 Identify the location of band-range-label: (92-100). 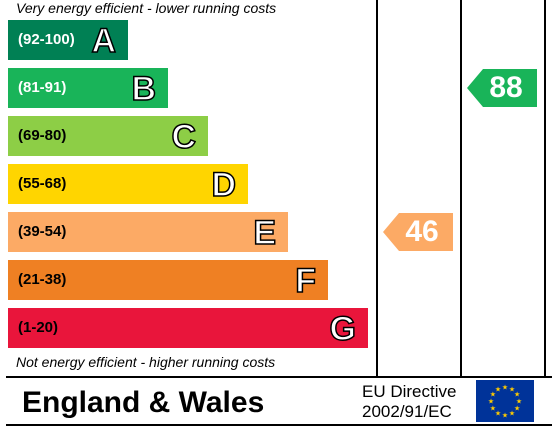
(46, 39).